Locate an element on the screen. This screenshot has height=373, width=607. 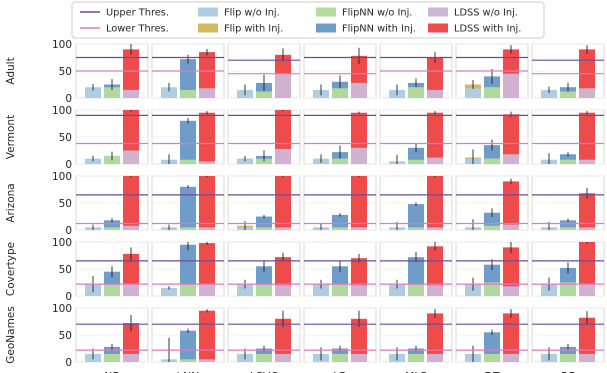
panel-arizona-lsvc is located at coordinates (264, 203).